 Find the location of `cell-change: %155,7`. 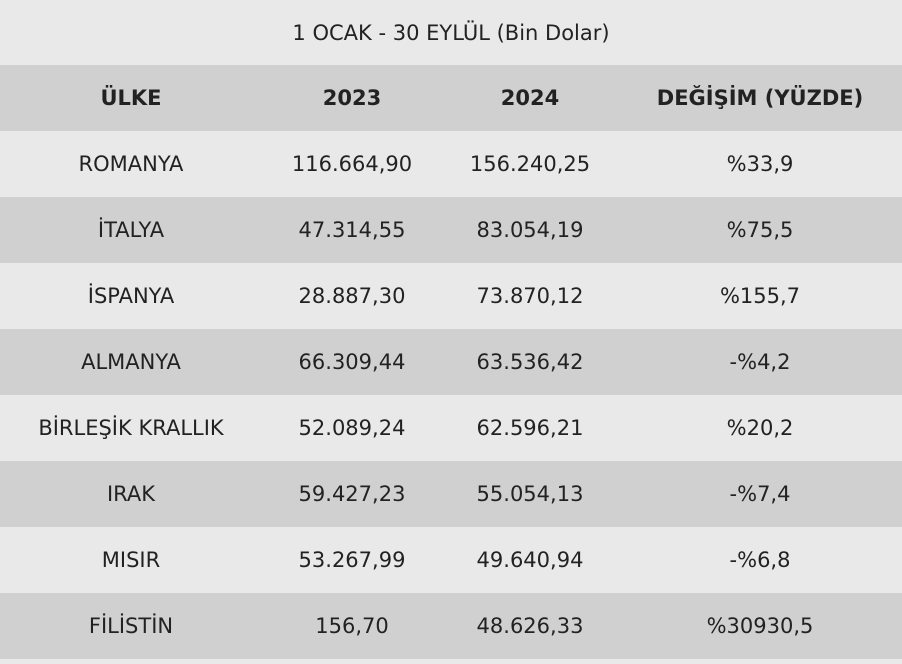

cell-change: %155,7 is located at coordinates (760, 296).